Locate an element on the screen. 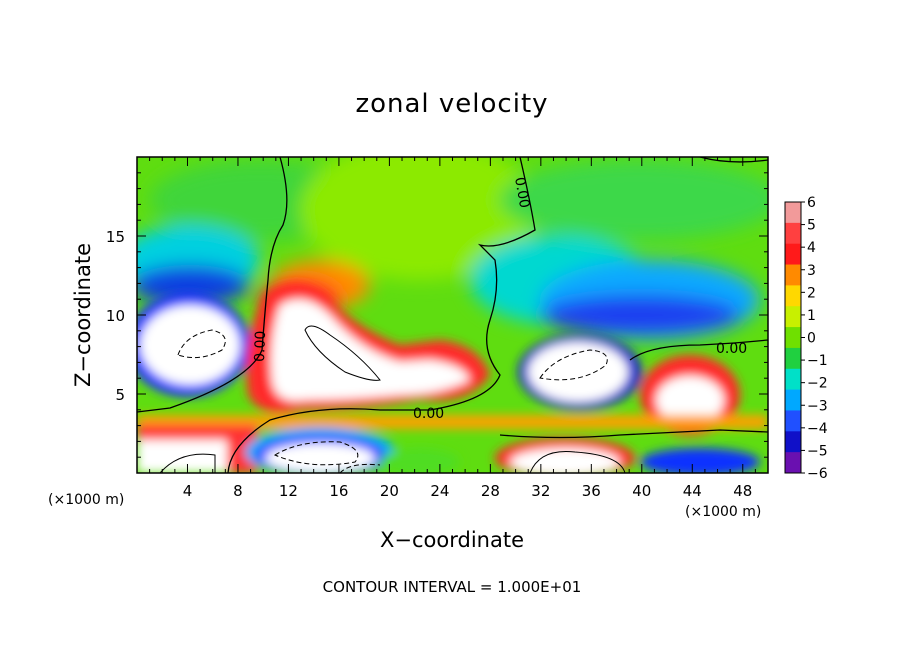 The width and height of the screenshot is (904, 654). colorbar: 6 5 4 3 2 1 0 −1 −2 −3 −4 −5 −6 is located at coordinates (806, 338).